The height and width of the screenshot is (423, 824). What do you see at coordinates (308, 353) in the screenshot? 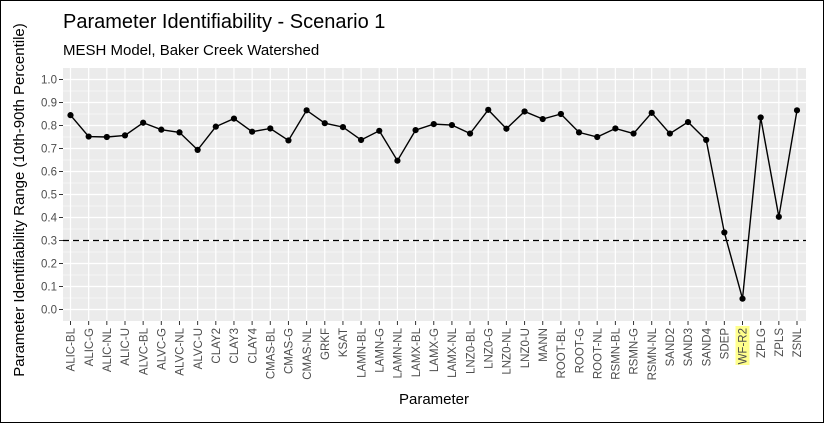
I see `x-tick-label: CMAS-NL` at bounding box center [308, 353].